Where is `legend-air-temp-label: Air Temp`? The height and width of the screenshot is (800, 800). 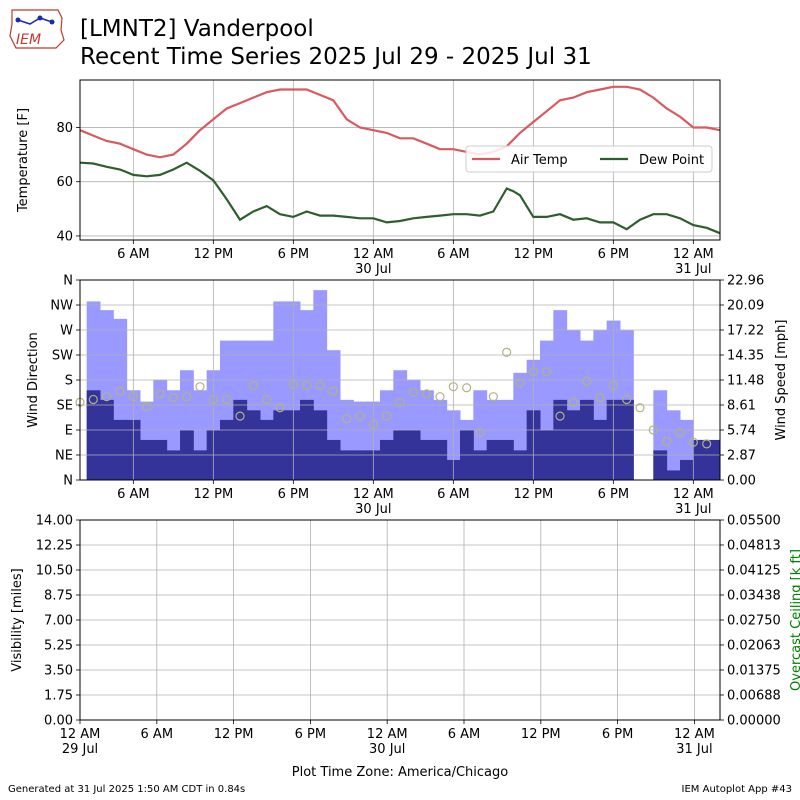 legend-air-temp-label: Air Temp is located at coordinates (539, 160).